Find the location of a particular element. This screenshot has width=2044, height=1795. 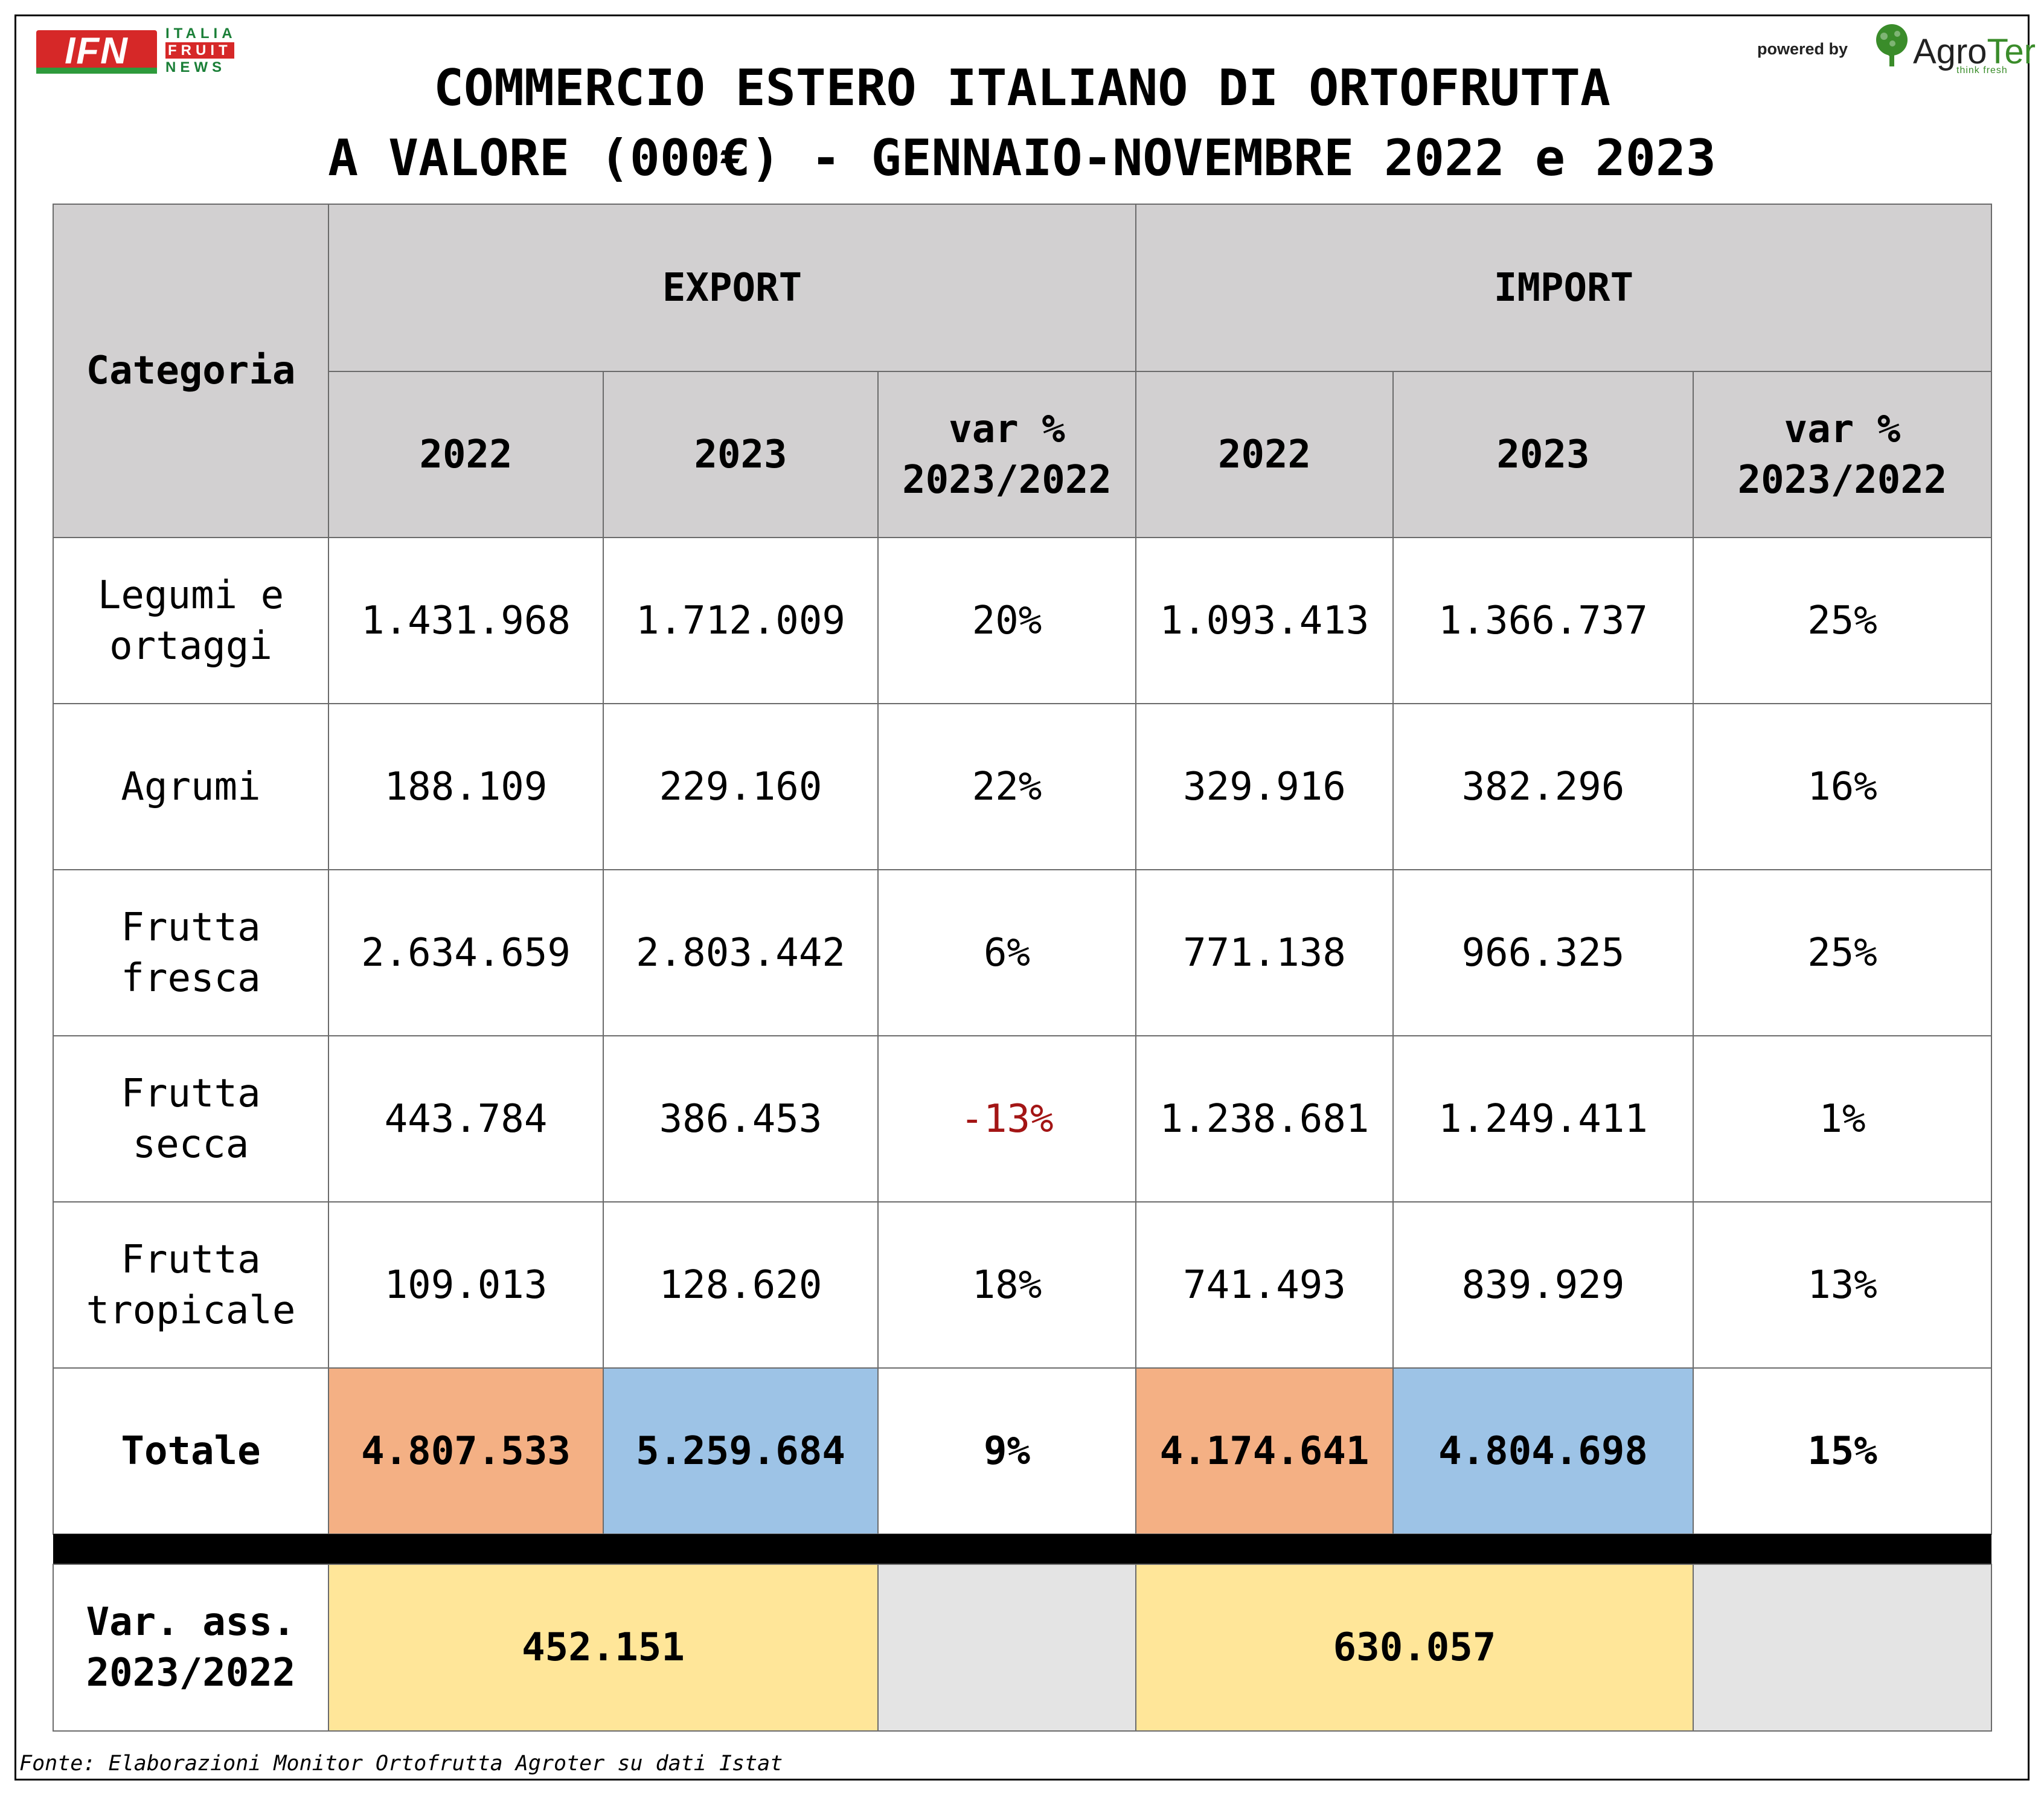

table-cell: 1.093.413 is located at coordinates (1264, 620).